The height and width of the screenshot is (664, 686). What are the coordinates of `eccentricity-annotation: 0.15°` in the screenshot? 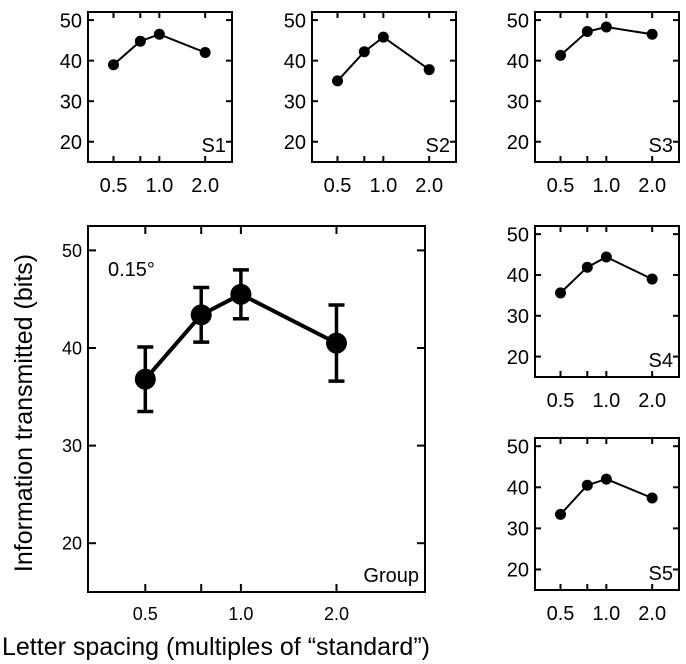 It's located at (131, 270).